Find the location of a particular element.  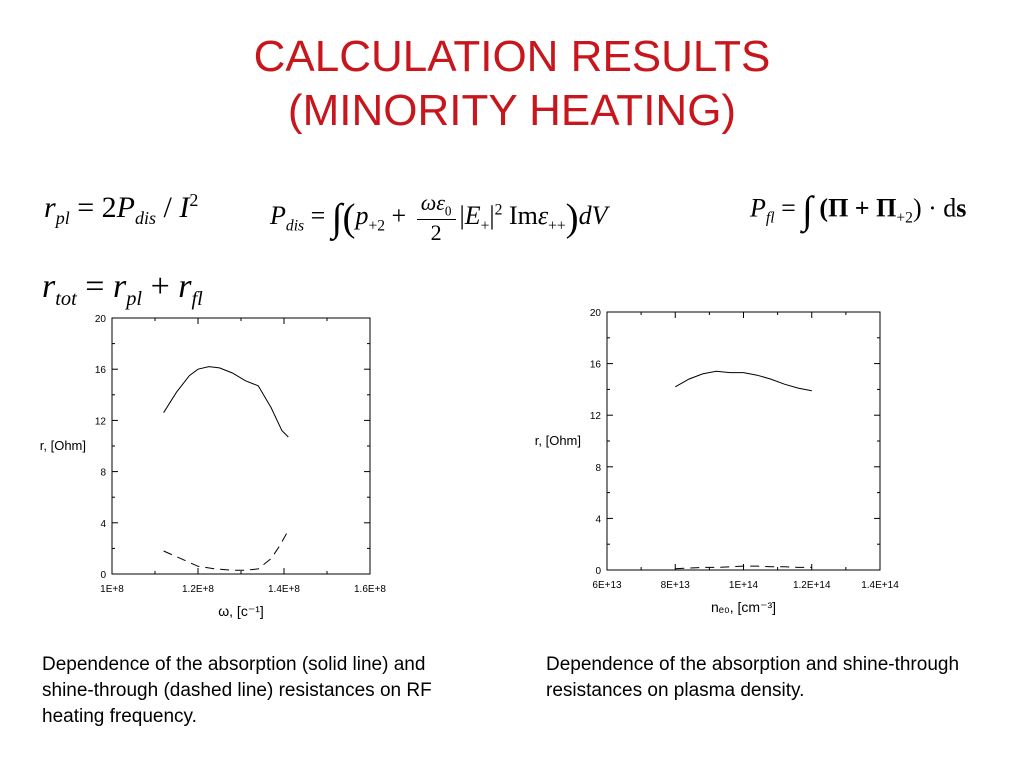

eq1-slash: / is located at coordinates (167, 207).